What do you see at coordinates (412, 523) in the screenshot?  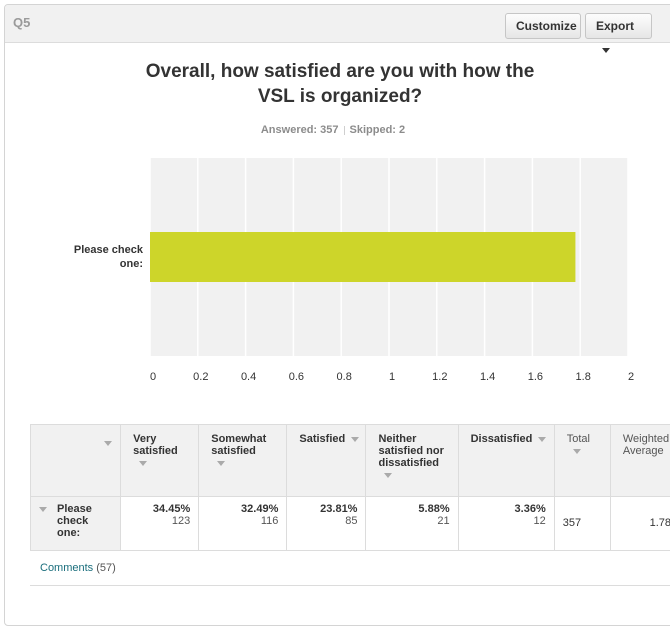 I see `cell-neither: 5.88% 21` at bounding box center [412, 523].